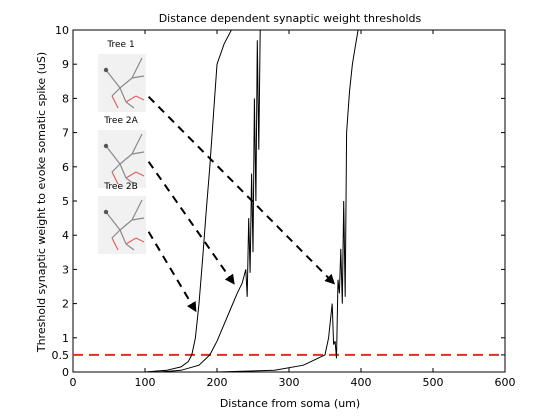 The width and height of the screenshot is (560, 420). I want to click on x-tick-label: 0, so click(73, 382).